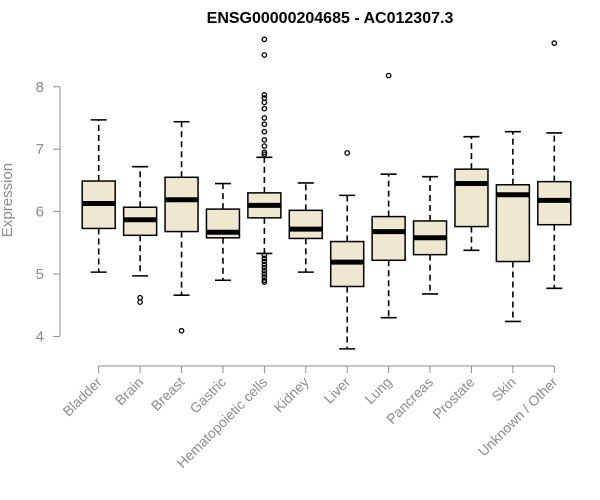 The width and height of the screenshot is (600, 500). What do you see at coordinates (40, 336) in the screenshot?
I see `y-tick-label: 4` at bounding box center [40, 336].